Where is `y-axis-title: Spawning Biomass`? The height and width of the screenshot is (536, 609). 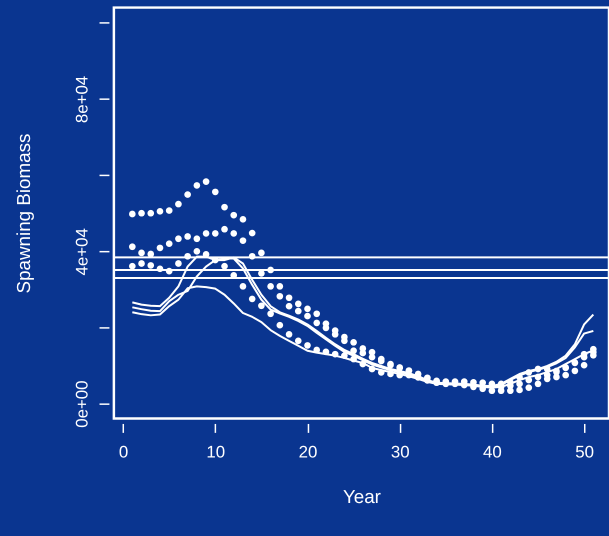 y-axis-title: Spawning Biomass is located at coordinates (23, 214).